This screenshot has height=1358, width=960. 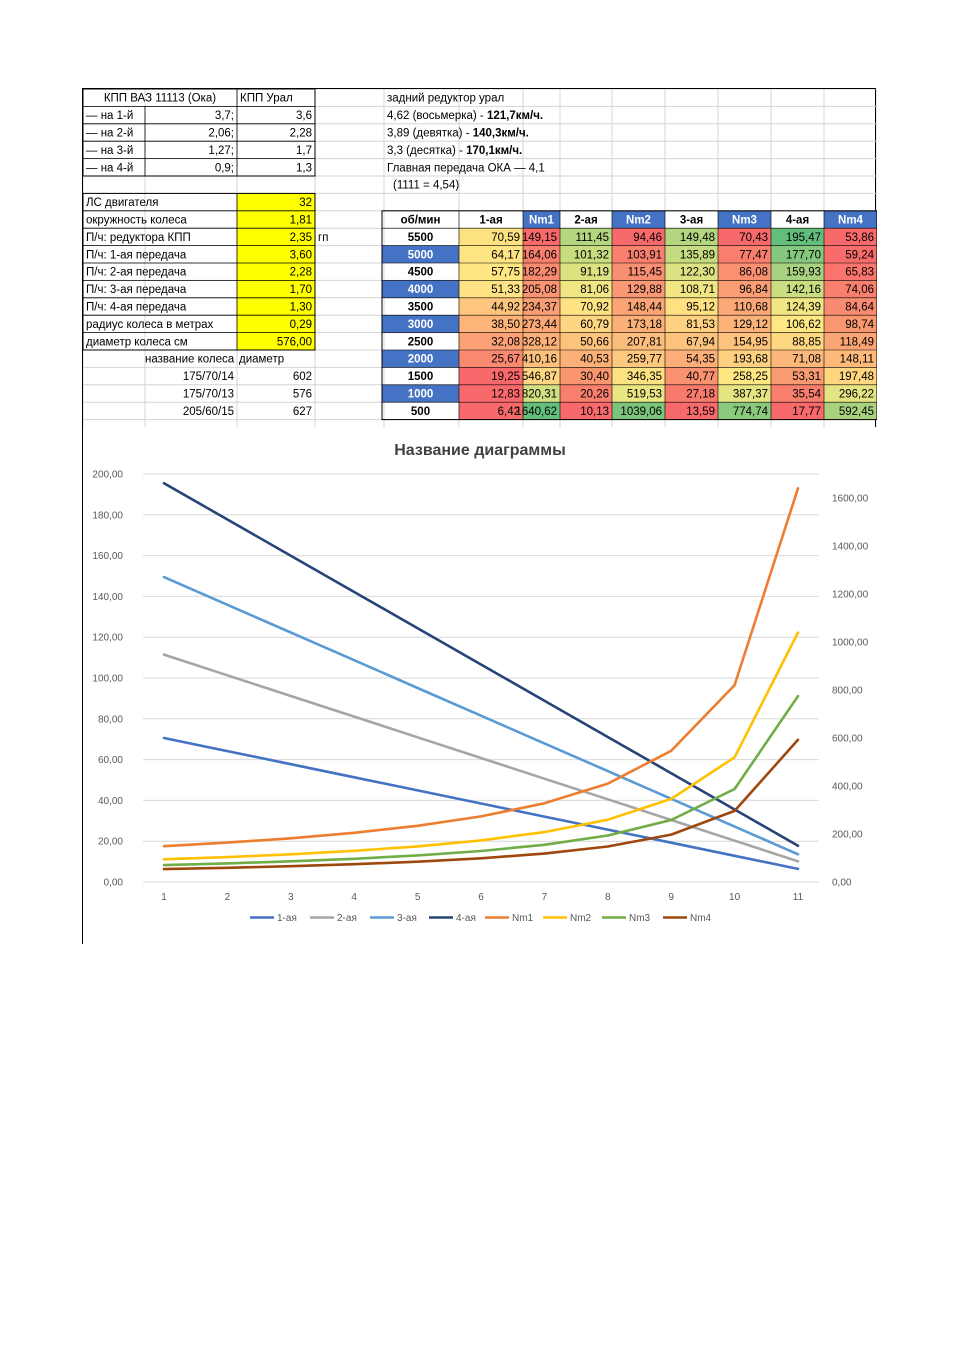 I want to click on x-tick-label: 9, so click(x=671, y=897).